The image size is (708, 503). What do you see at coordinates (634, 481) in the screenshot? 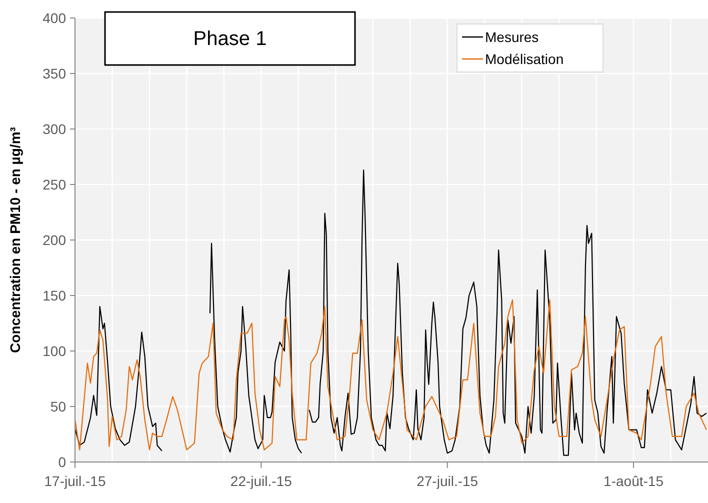
I see `x-tick-label: 1-août-15` at bounding box center [634, 481].